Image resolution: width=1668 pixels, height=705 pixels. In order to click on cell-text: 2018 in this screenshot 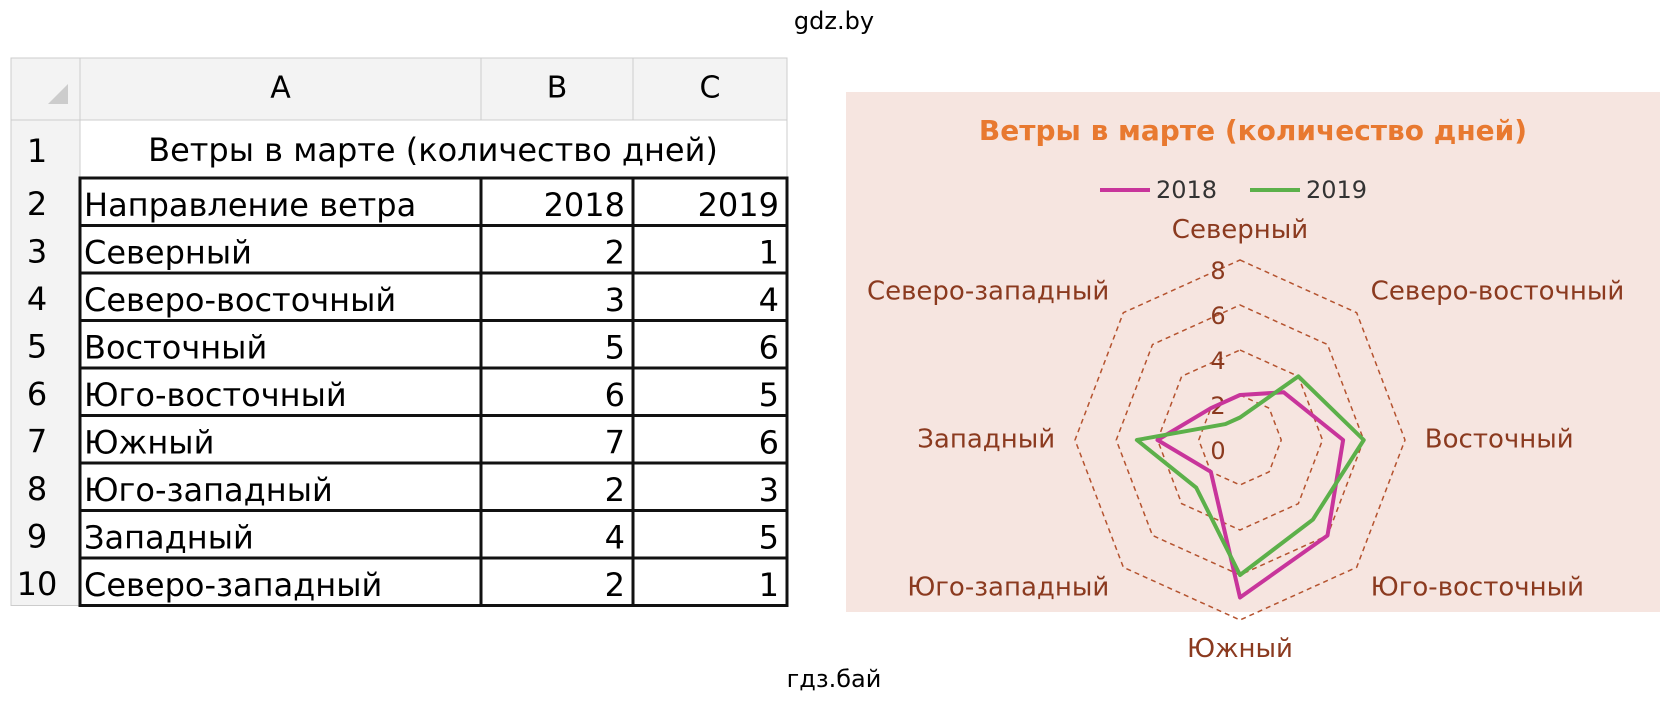, I will do `click(584, 205)`.